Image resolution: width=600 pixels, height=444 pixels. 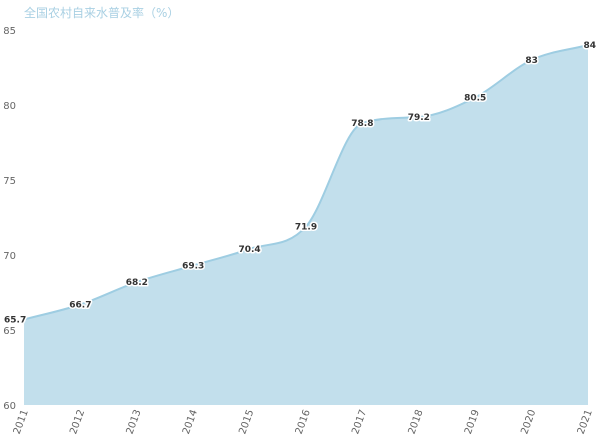 What do you see at coordinates (531, 61) in the screenshot?
I see `data-label: 83` at bounding box center [531, 61].